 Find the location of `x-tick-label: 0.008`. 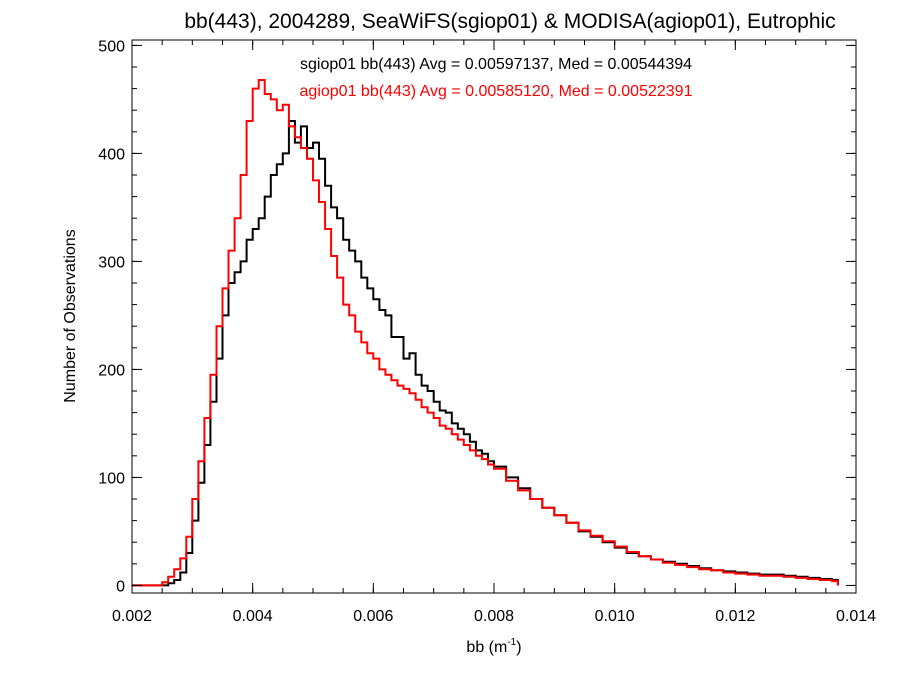

x-tick-label: 0.008 is located at coordinates (494, 616).